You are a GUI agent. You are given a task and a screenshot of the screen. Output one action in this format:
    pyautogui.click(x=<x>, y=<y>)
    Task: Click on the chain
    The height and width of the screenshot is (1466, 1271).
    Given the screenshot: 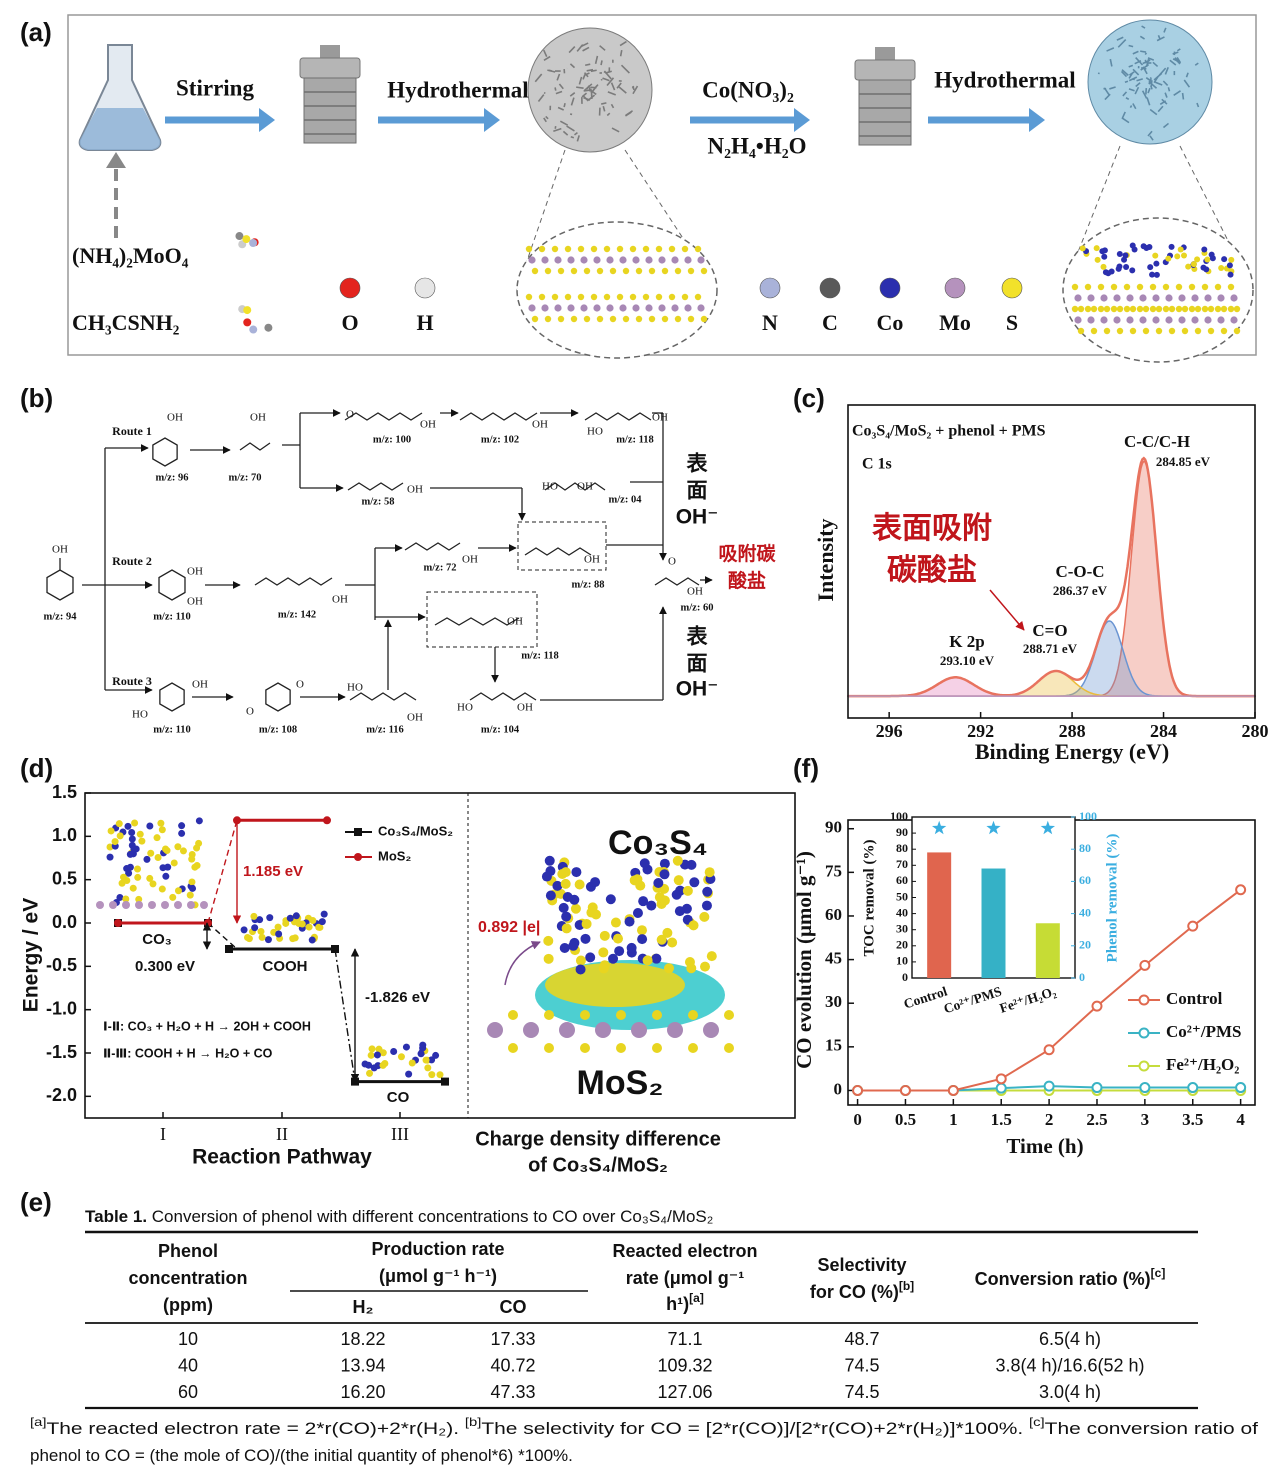 What is the action you would take?
    pyautogui.click(x=383, y=696)
    